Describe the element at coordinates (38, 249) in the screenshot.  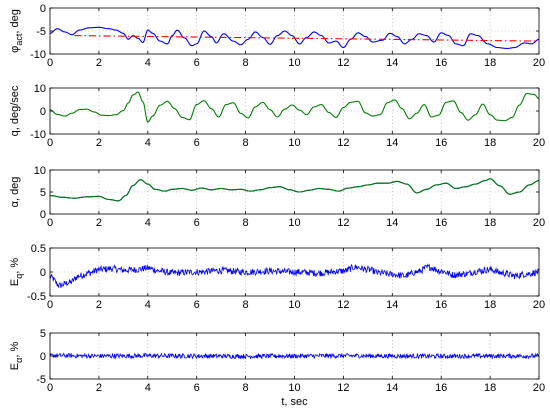
I see `y-tick-label: 0.5` at that location.